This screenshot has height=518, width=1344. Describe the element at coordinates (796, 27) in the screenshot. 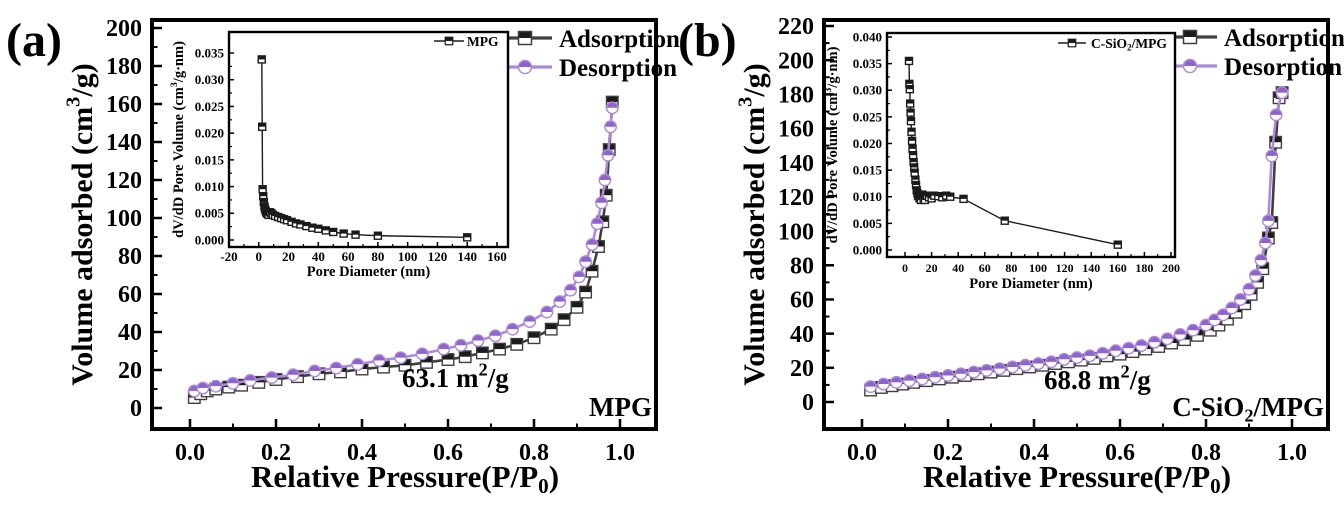

I see `y-tick-label: 220` at that location.